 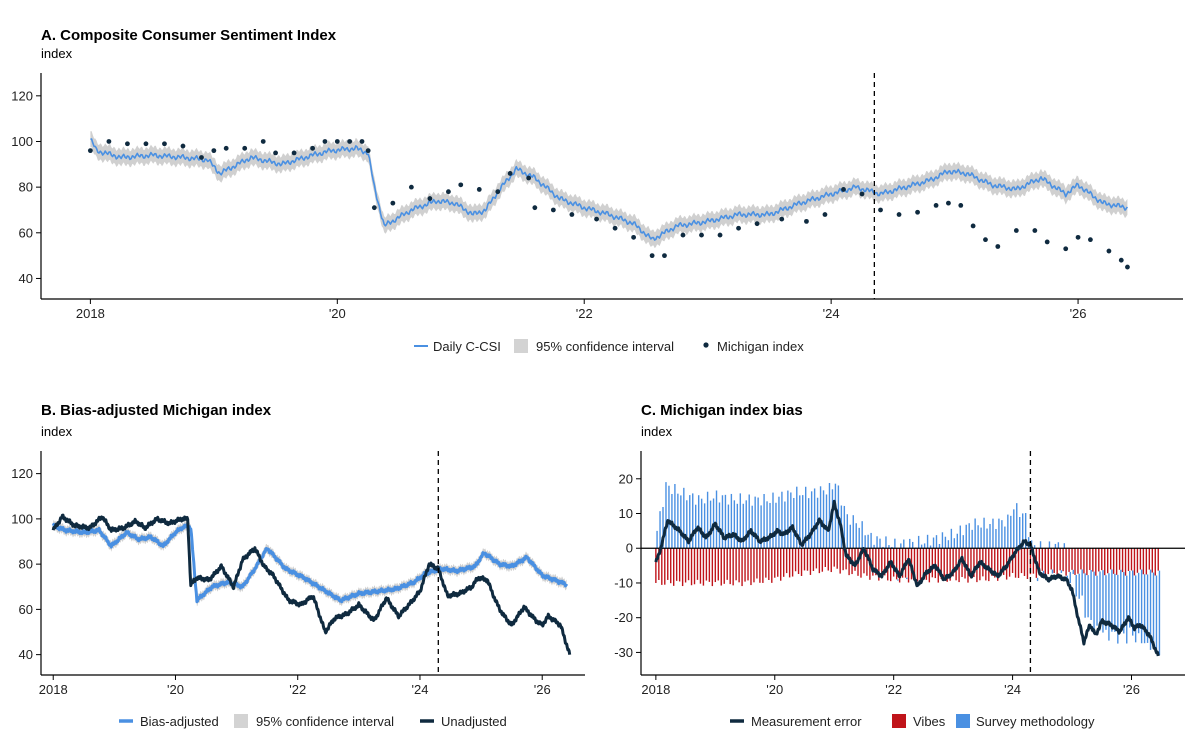 I want to click on panel-c-subtitle: index, so click(x=657, y=431).